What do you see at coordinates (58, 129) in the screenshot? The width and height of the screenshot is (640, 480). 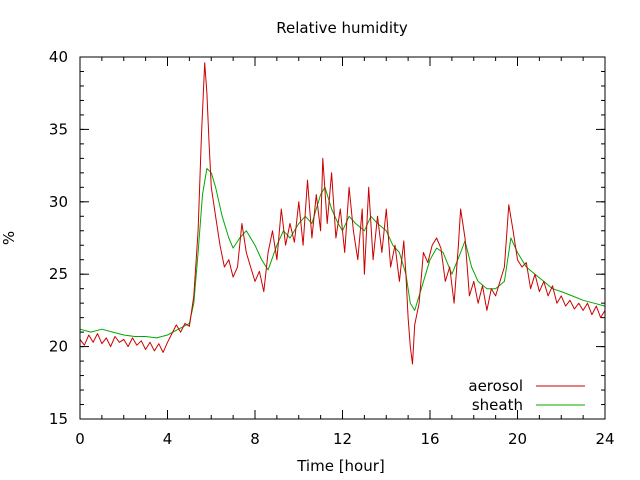 I see `y-tick-label: 35` at bounding box center [58, 129].